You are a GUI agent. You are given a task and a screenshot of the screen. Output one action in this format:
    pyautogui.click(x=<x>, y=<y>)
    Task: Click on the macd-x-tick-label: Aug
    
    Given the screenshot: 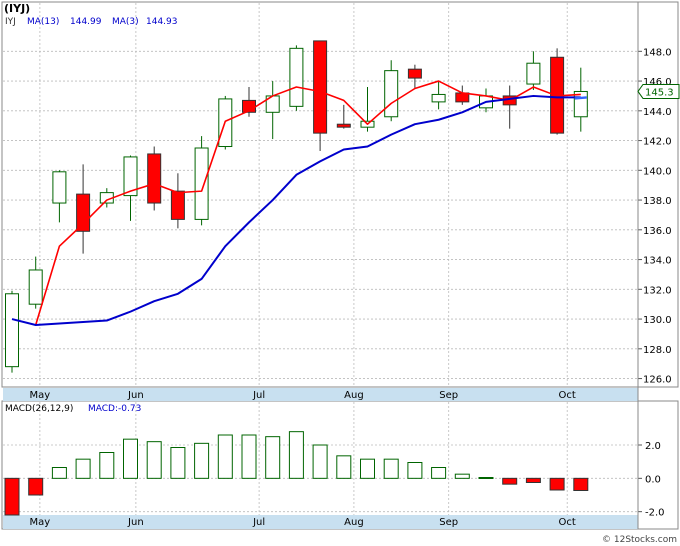 What is the action you would take?
    pyautogui.click(x=354, y=522)
    